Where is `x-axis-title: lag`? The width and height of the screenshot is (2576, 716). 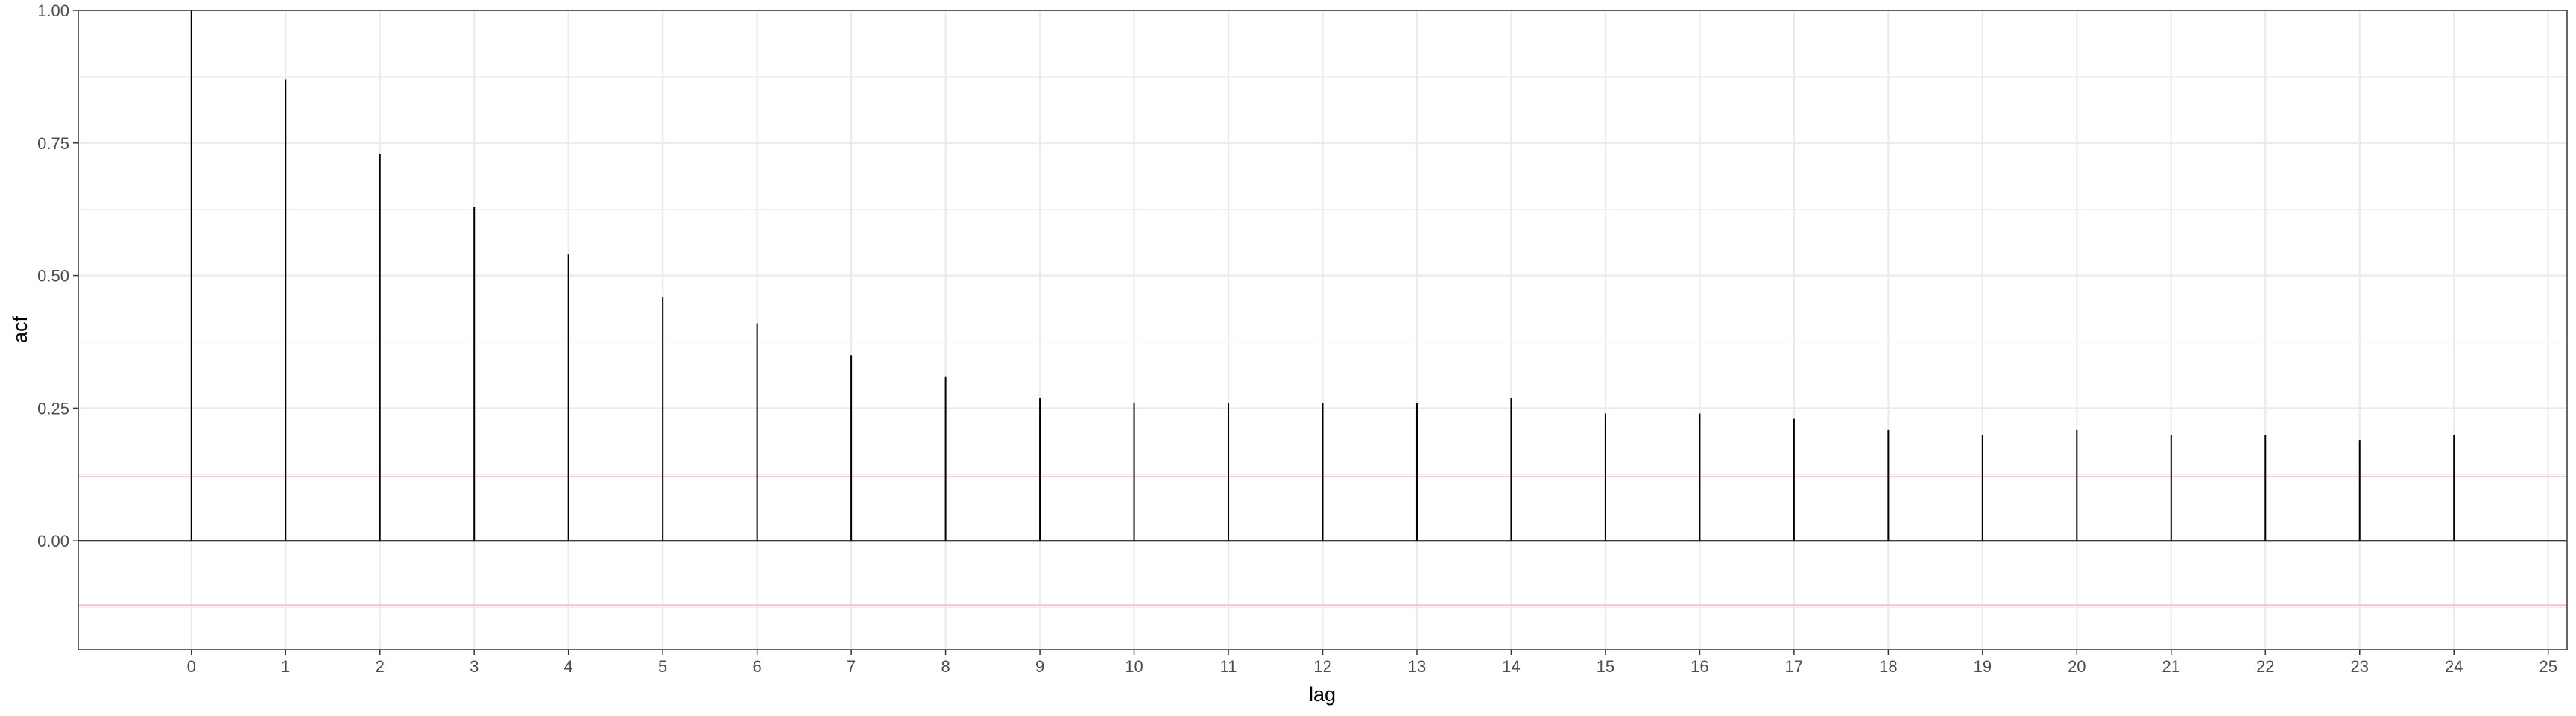
x-axis-title: lag is located at coordinates (1322, 694).